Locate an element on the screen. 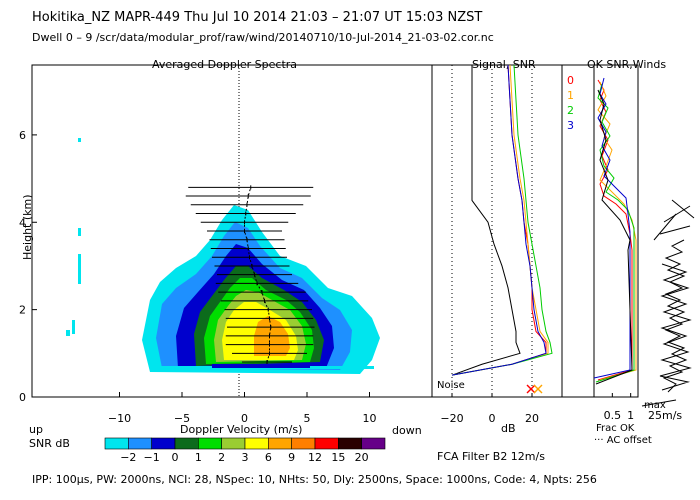 This screenshot has width=700, height=500. spectral-width-bars is located at coordinates (250, 275).